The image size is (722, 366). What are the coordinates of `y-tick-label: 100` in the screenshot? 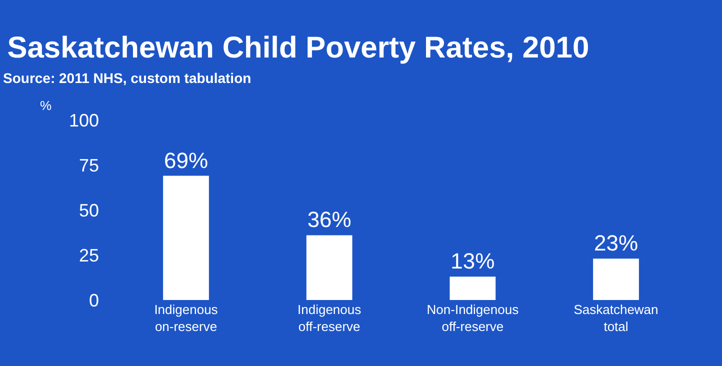 It's located at (83, 120).